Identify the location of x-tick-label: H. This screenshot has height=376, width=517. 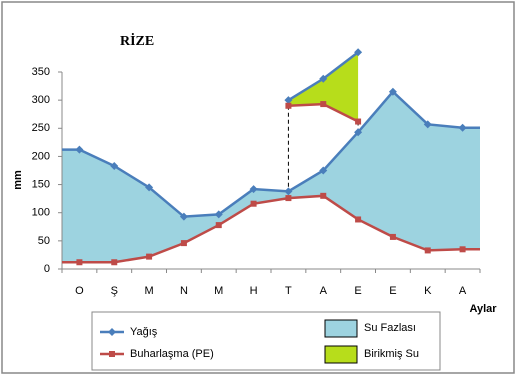
(254, 291).